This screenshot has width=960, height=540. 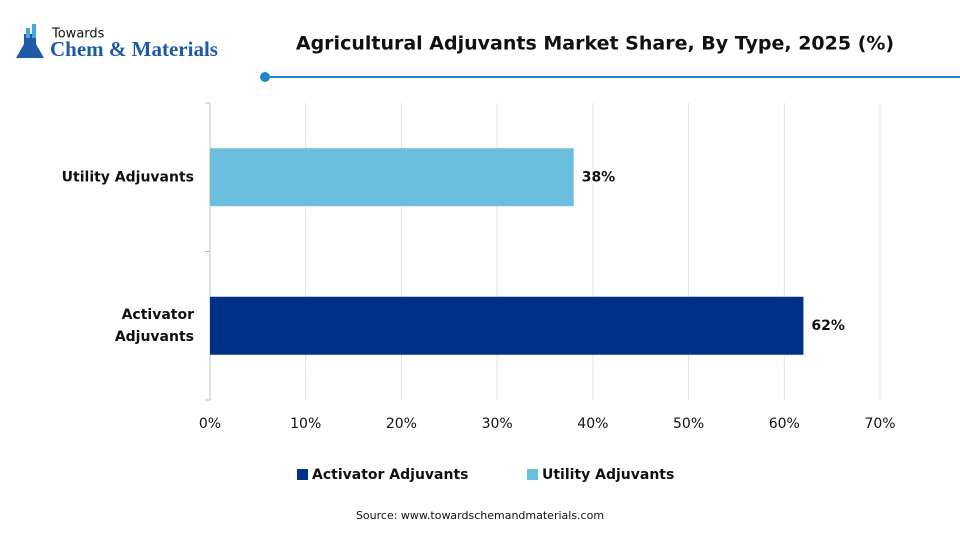 I want to click on x-tick-label: 0%, so click(x=210, y=424).